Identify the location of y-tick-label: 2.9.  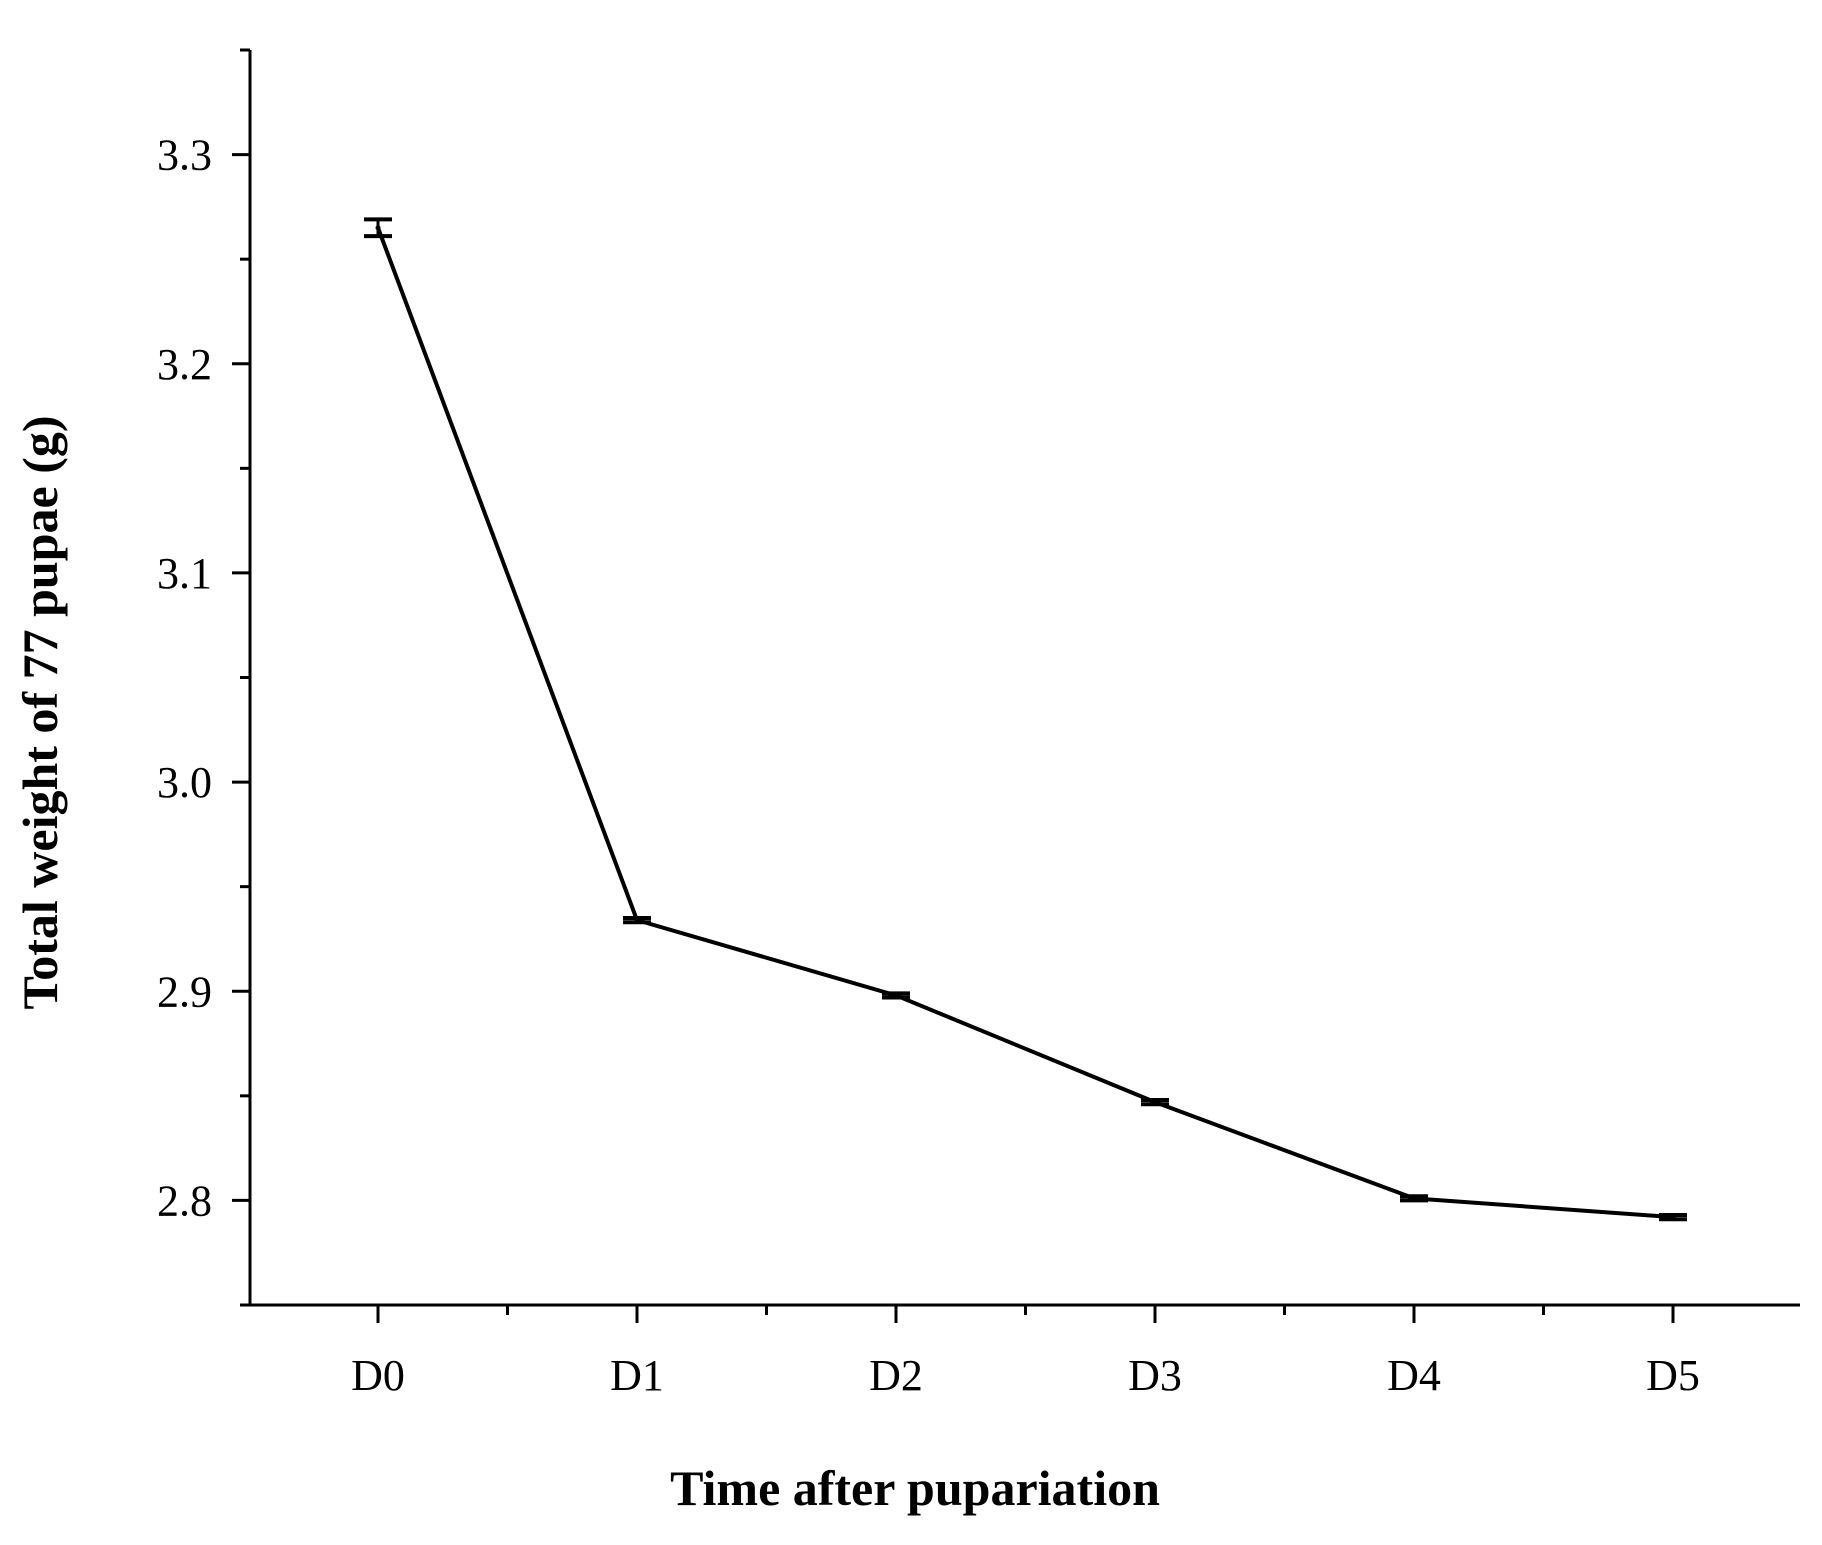
(184, 991).